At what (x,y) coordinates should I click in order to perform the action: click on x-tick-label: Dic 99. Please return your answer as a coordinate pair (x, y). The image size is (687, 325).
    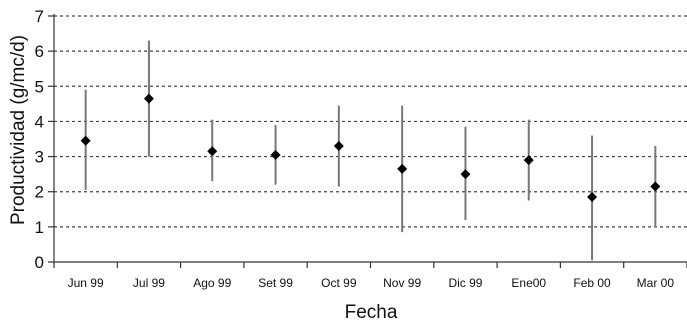
    Looking at the image, I should click on (465, 283).